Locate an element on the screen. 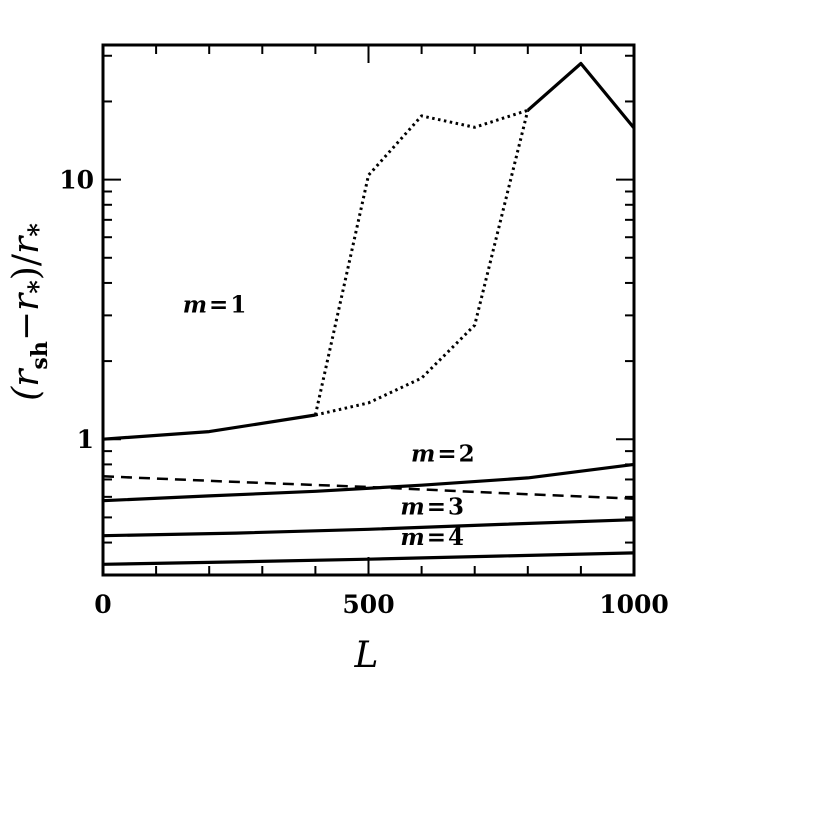 Image resolution: width=830 pixels, height=830 pixels. y-title-sub-sh: sh is located at coordinates (40, 355).